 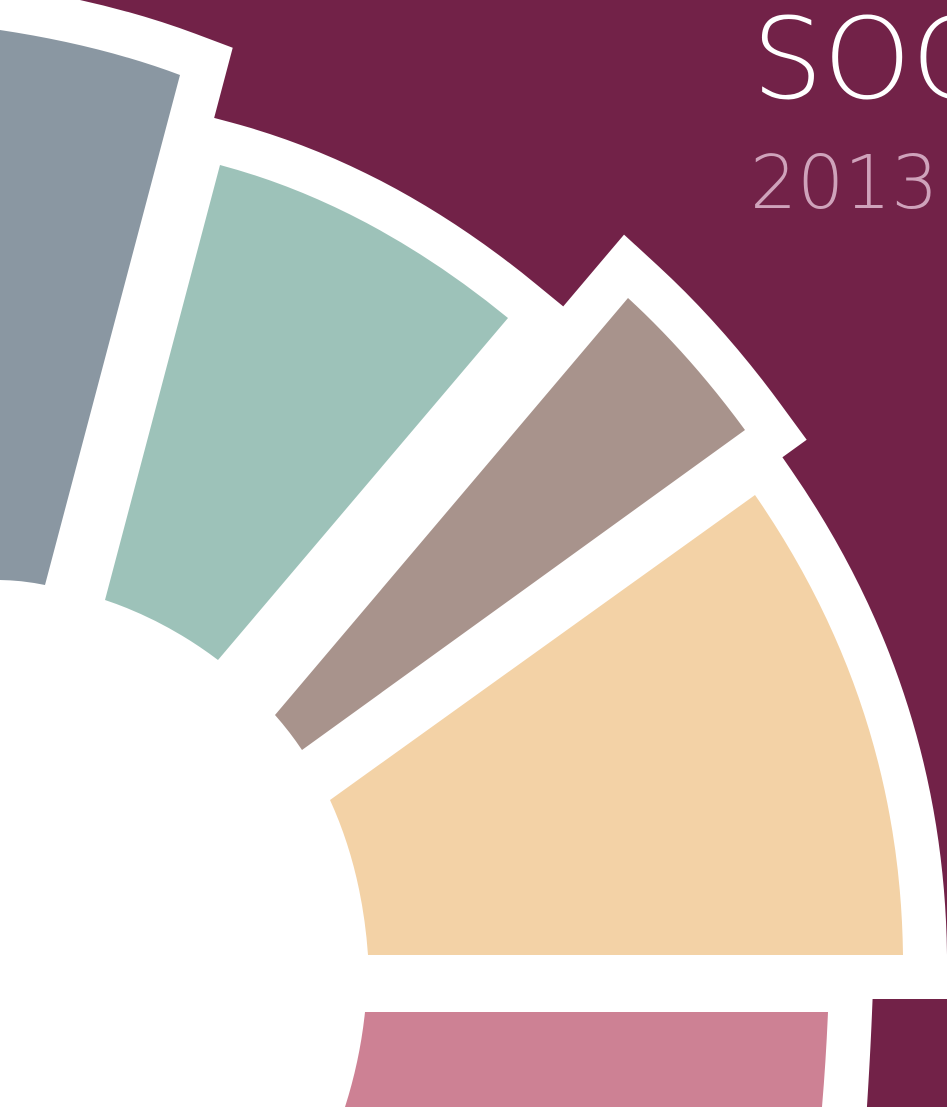 I want to click on segment-pink, so click(x=586, y=1059).